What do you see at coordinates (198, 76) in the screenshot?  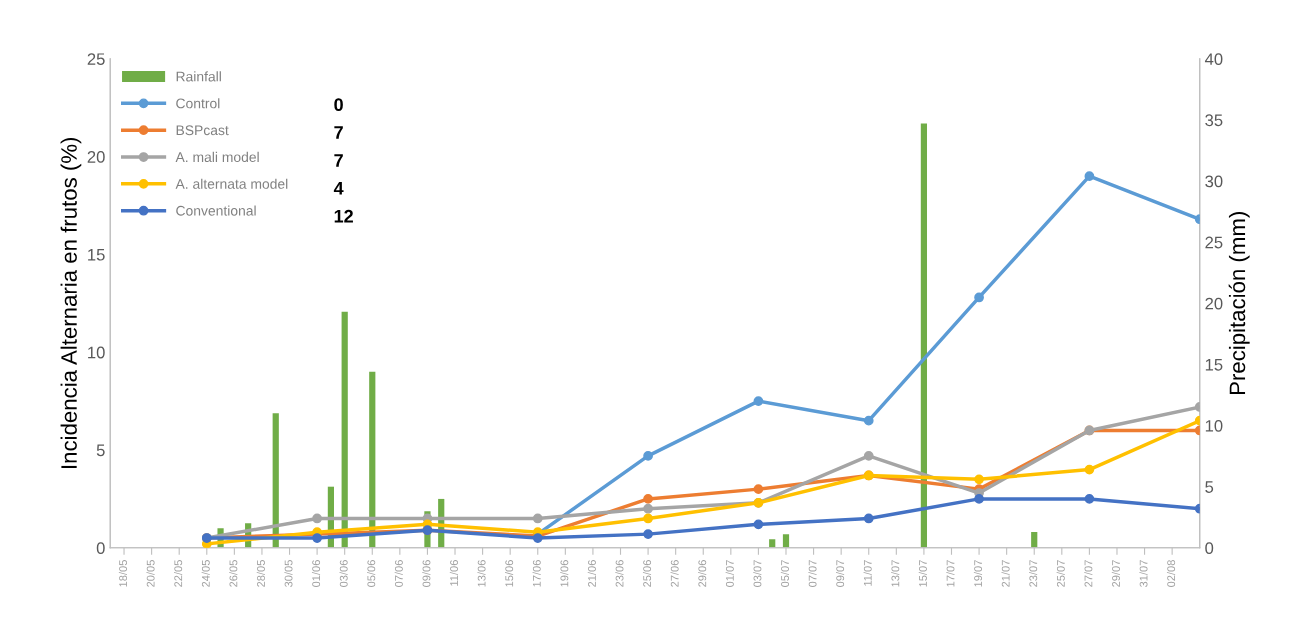 I see `legend-label: Rainfall` at bounding box center [198, 76].